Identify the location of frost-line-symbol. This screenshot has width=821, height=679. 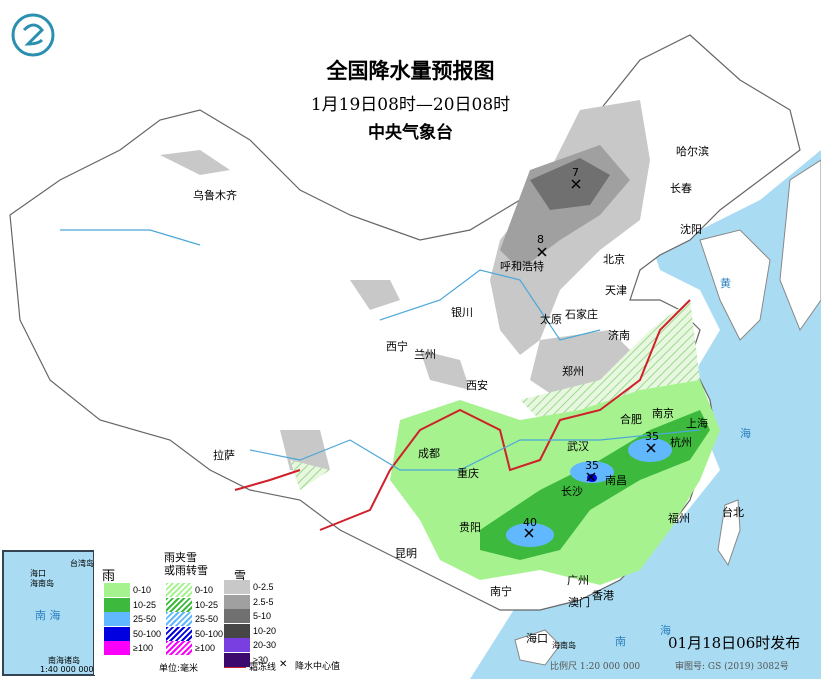
(235, 667).